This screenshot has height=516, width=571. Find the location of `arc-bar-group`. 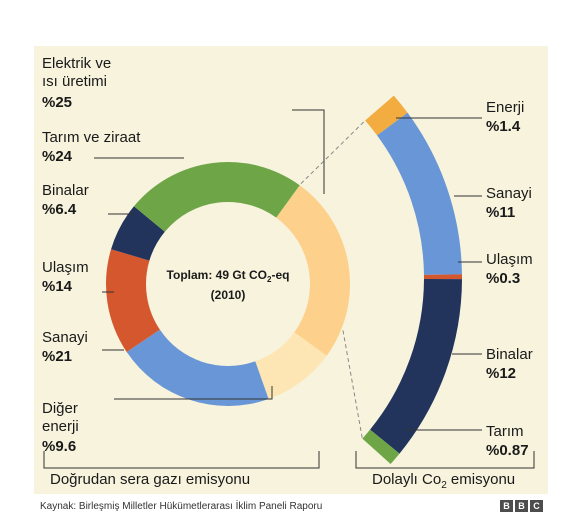

arc-bar-group is located at coordinates (412, 280).